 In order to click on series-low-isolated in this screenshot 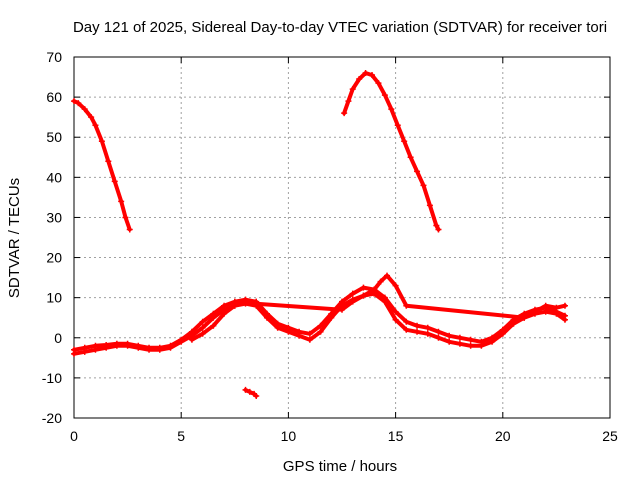, I will do `click(251, 392)`.